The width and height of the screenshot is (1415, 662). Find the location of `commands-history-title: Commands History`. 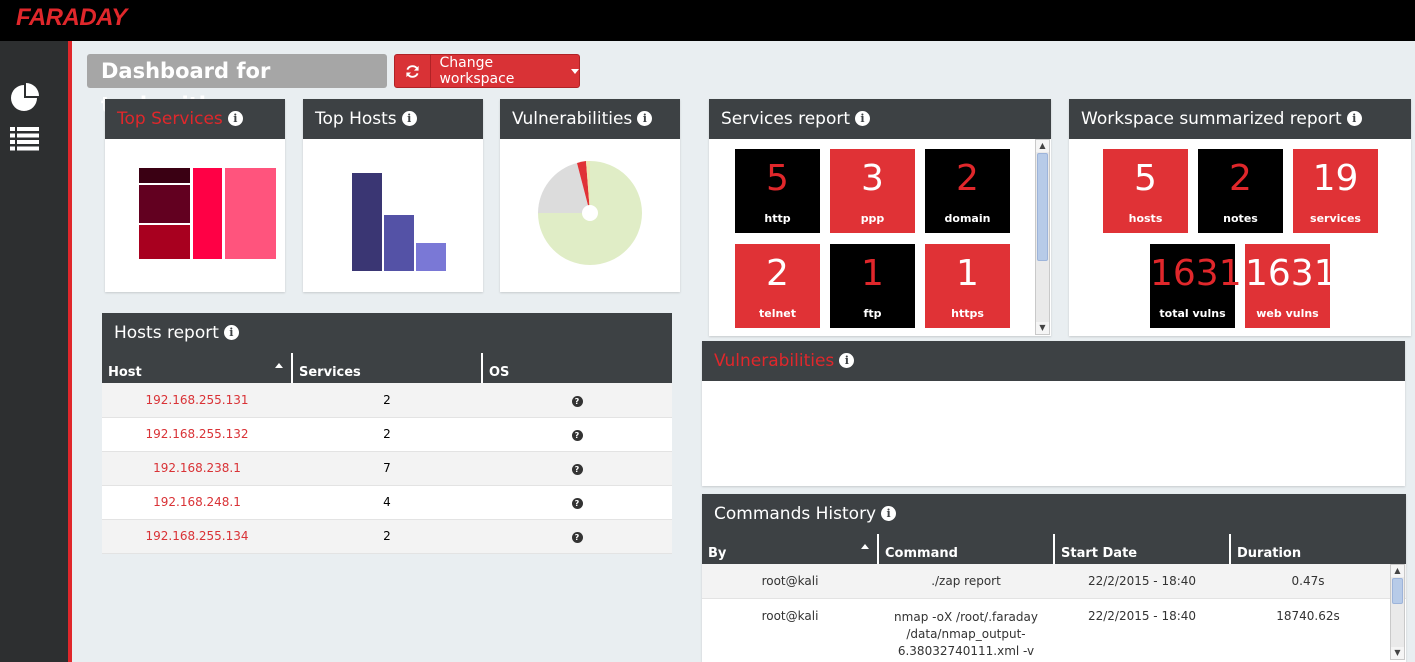

commands-history-title: Commands History is located at coordinates (795, 514).